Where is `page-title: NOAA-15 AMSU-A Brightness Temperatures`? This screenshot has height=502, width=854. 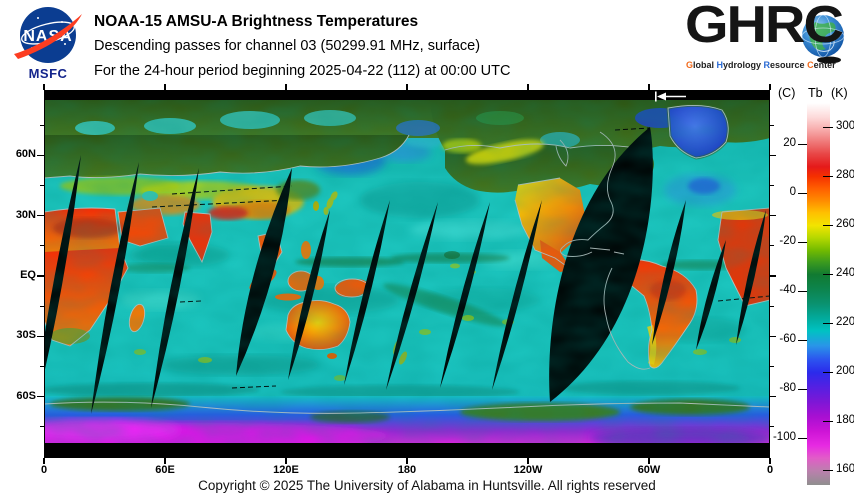
page-title: NOAA-15 AMSU-A Brightness Temperatures is located at coordinates (256, 21).